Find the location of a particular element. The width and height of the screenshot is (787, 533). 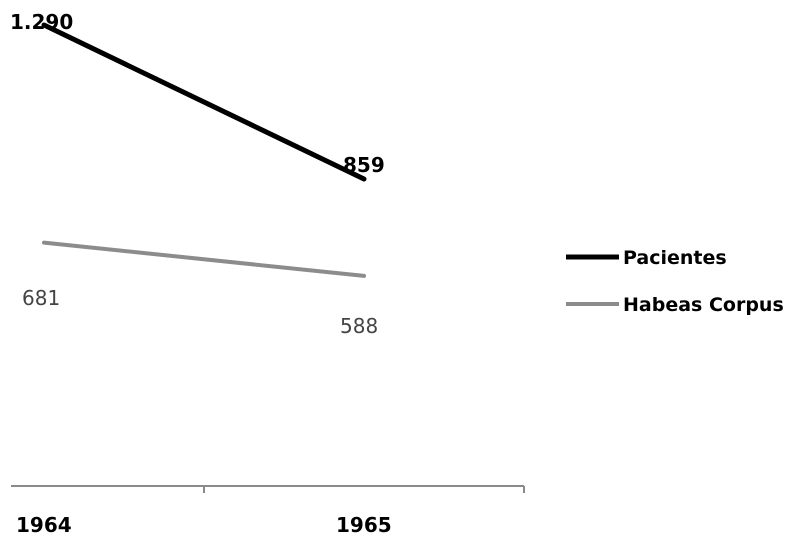

x-axis: 1964 1965 is located at coordinates (268, 509).